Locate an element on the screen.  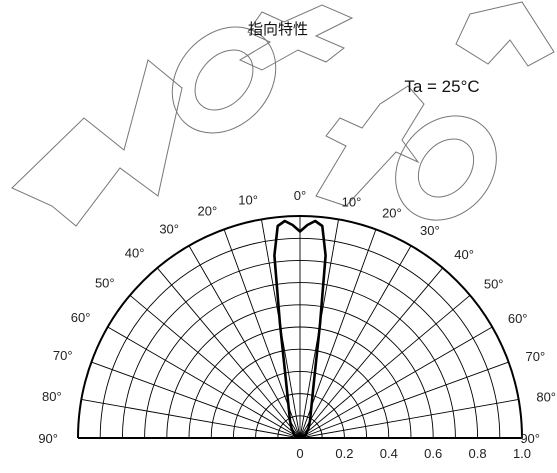
radiation-pattern is located at coordinates (300, 329).